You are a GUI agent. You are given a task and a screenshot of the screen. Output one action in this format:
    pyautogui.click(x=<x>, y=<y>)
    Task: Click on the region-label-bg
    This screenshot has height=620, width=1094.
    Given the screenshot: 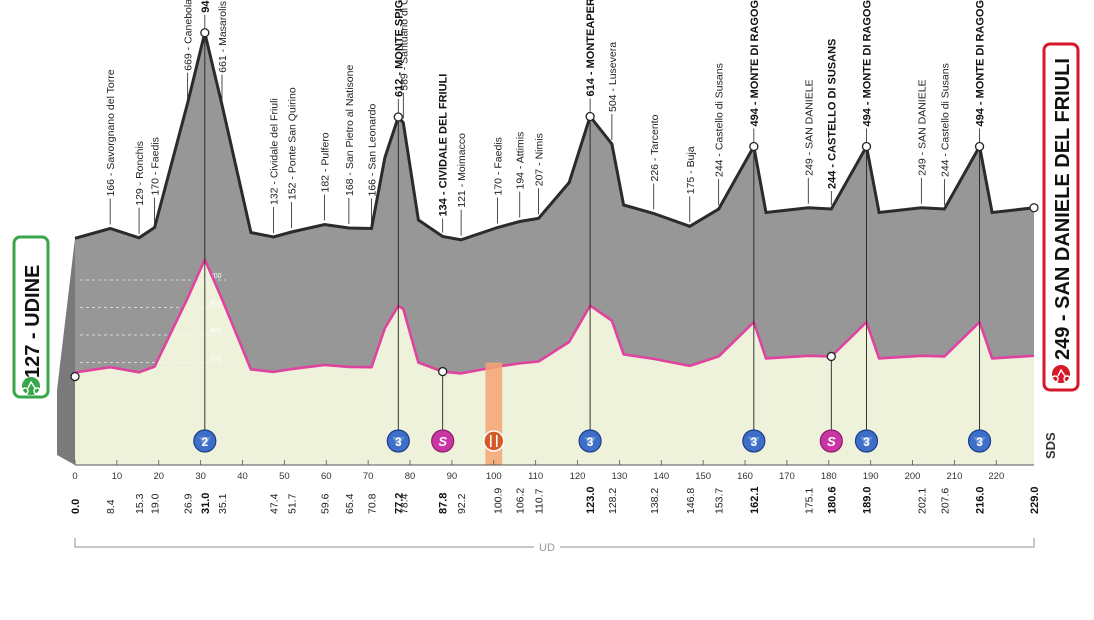 What is the action you would take?
    pyautogui.click(x=547, y=547)
    